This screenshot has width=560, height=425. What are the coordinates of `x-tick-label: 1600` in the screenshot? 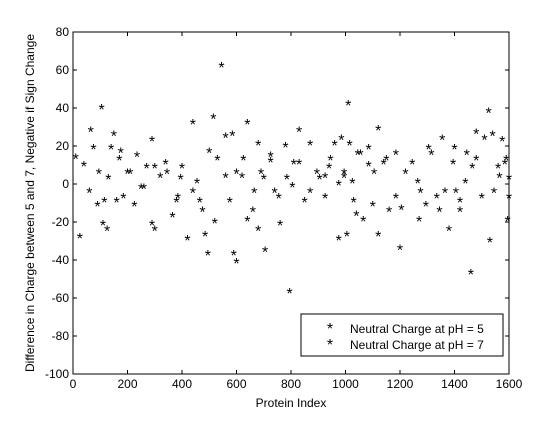 It's located at (509, 384).